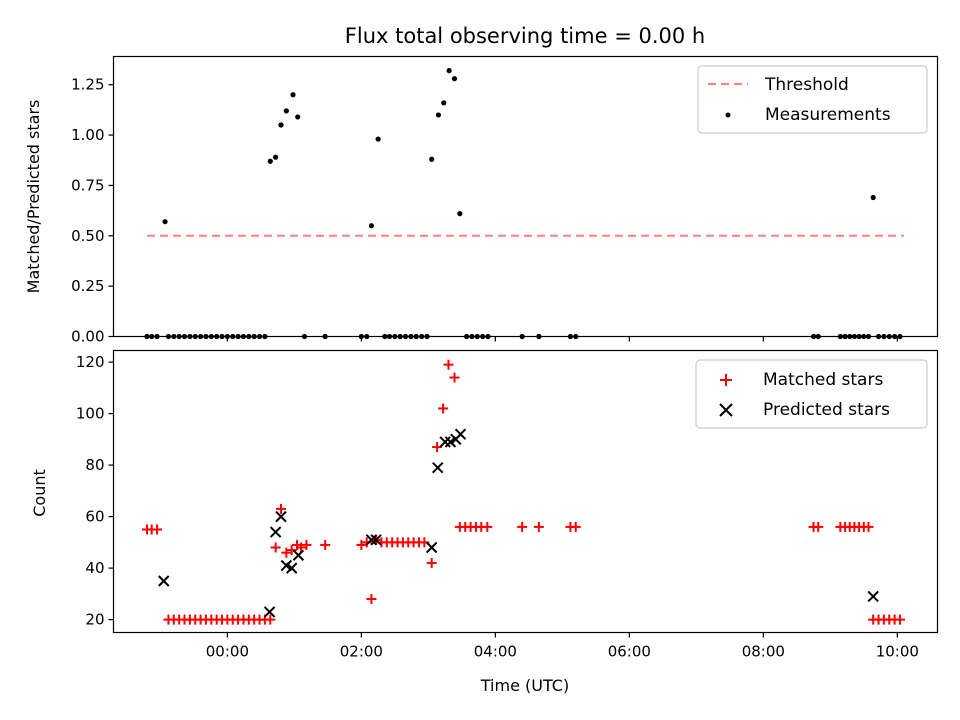 This screenshot has height=720, width=960. What do you see at coordinates (92, 211) in the screenshot?
I see `top-y-ticks: 0.00 0.25 0.50 0.75 1.00 1.25` at bounding box center [92, 211].